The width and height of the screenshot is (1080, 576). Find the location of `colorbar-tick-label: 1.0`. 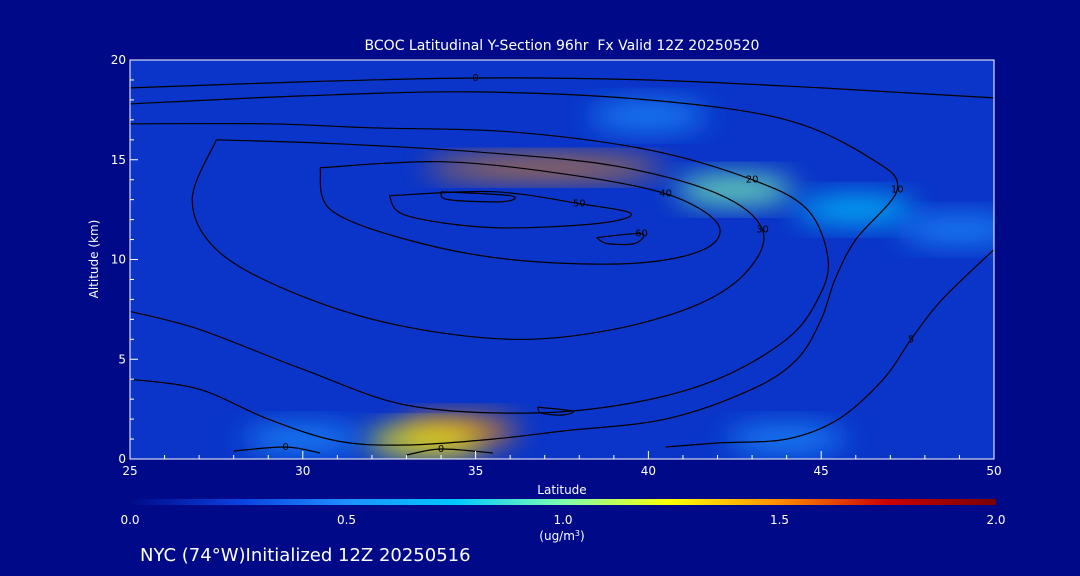

colorbar-tick-label: 1.0 is located at coordinates (562, 520).